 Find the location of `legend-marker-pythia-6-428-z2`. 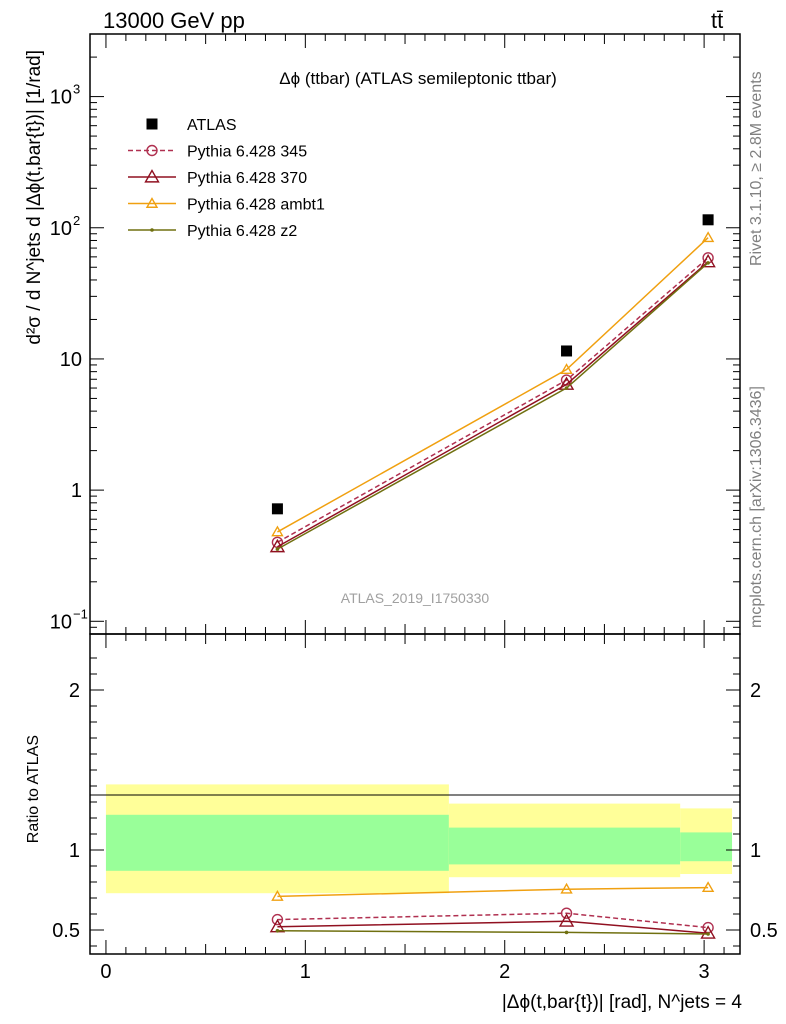

legend-marker-pythia-6-428-z2 is located at coordinates (152, 230).